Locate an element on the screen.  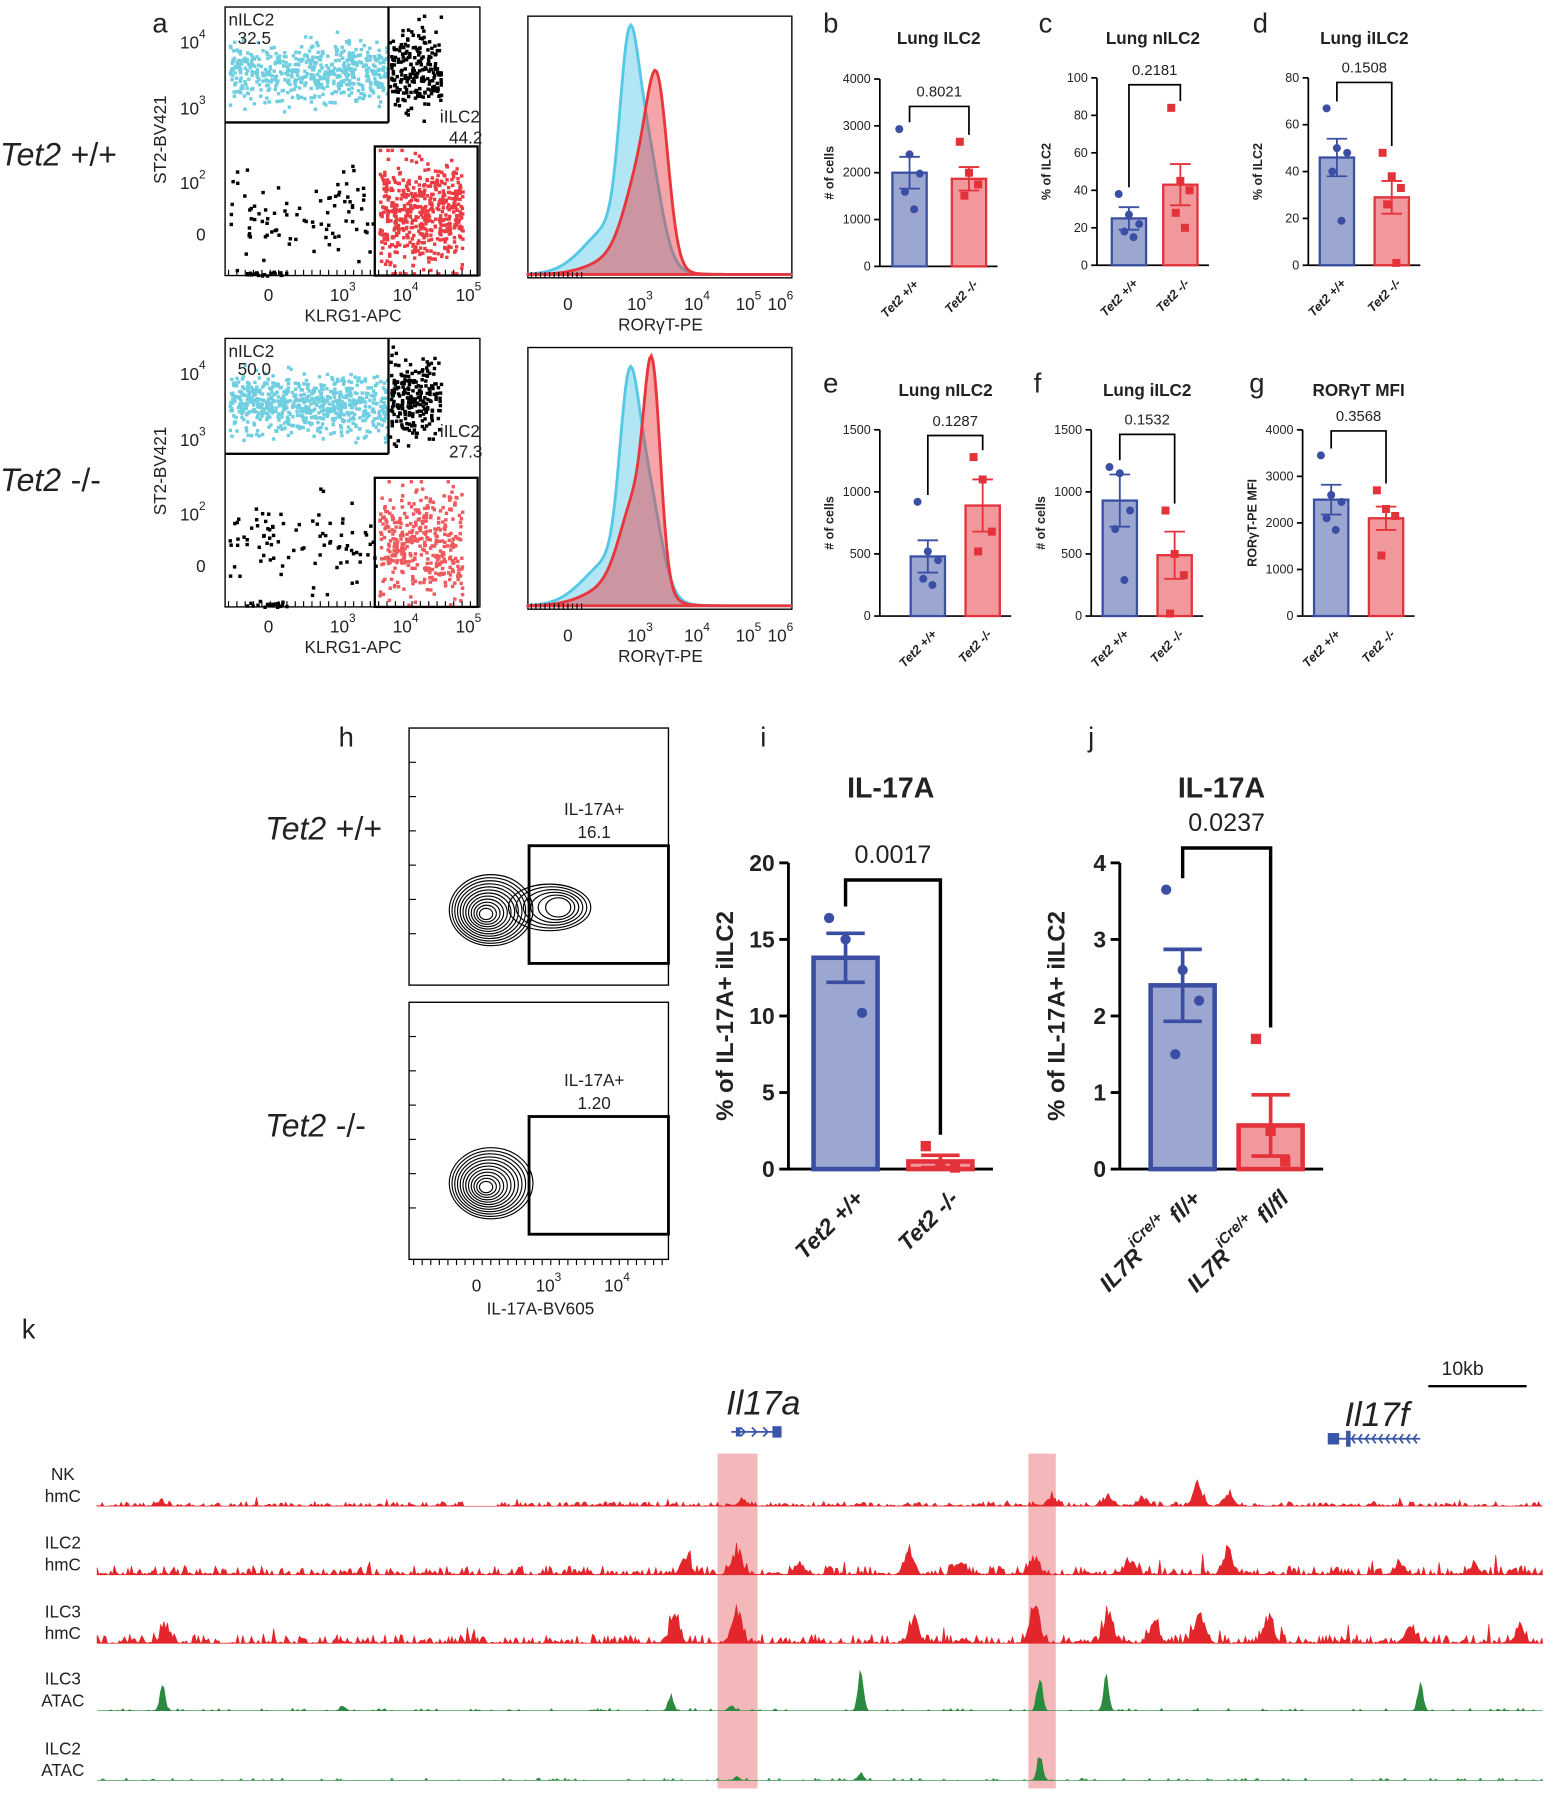
x-tick-label: 10⁵ is located at coordinates (469, 624).